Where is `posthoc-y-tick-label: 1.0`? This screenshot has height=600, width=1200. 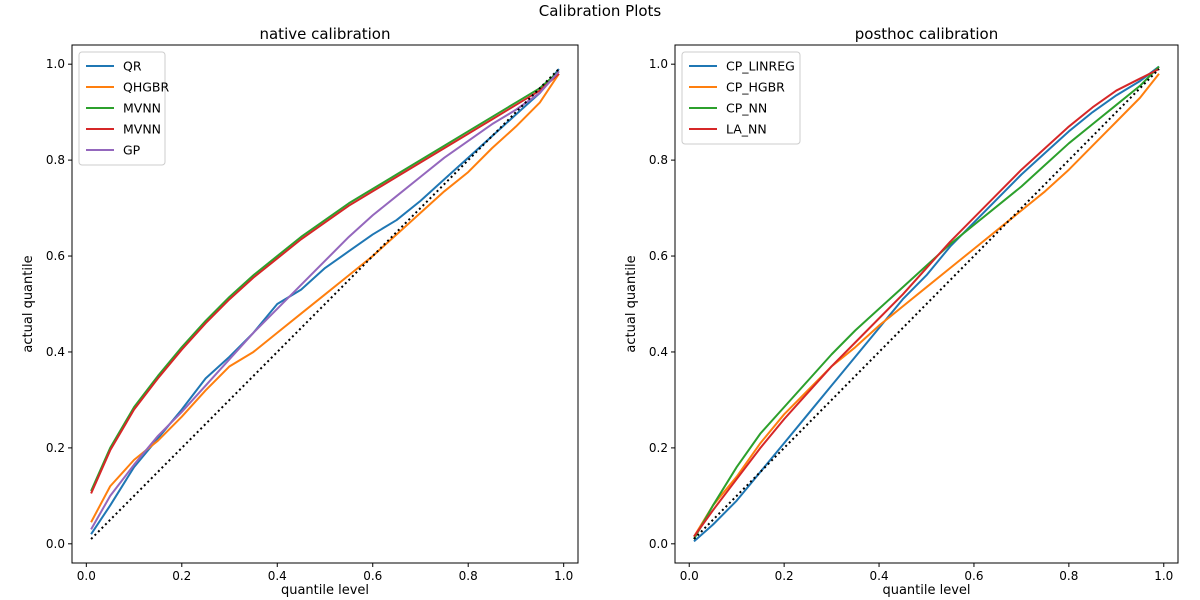 posthoc-y-tick-label: 1.0 is located at coordinates (658, 64).